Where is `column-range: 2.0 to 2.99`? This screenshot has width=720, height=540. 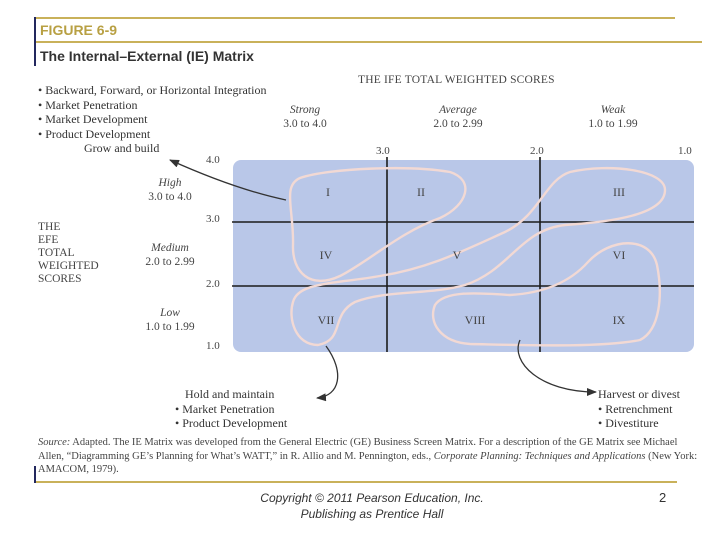 column-range: 2.0 to 2.99 is located at coordinates (458, 123).